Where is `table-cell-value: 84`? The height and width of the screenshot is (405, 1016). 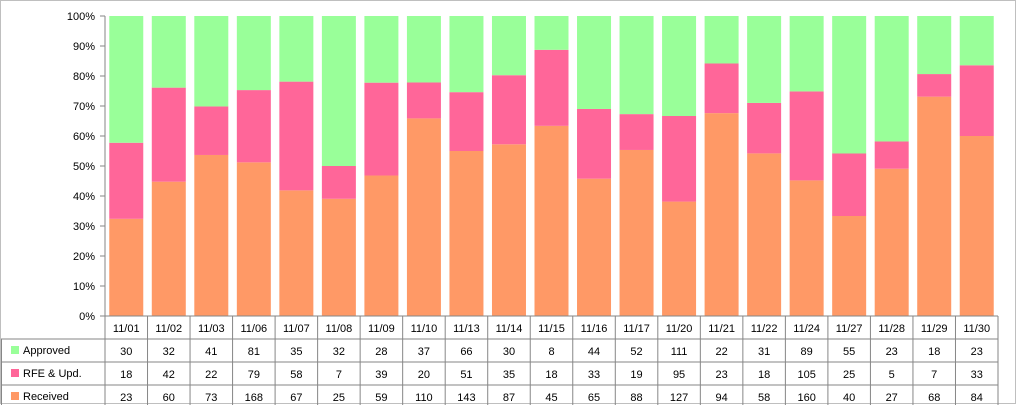
table-cell-value: 84 is located at coordinates (977, 398).